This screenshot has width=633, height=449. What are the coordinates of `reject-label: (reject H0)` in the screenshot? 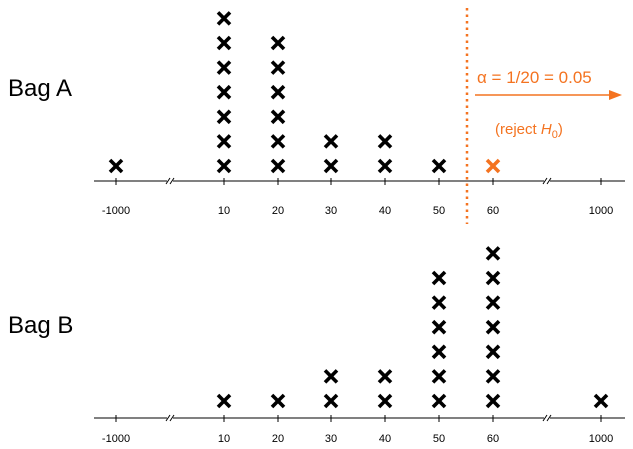 It's located at (529, 131).